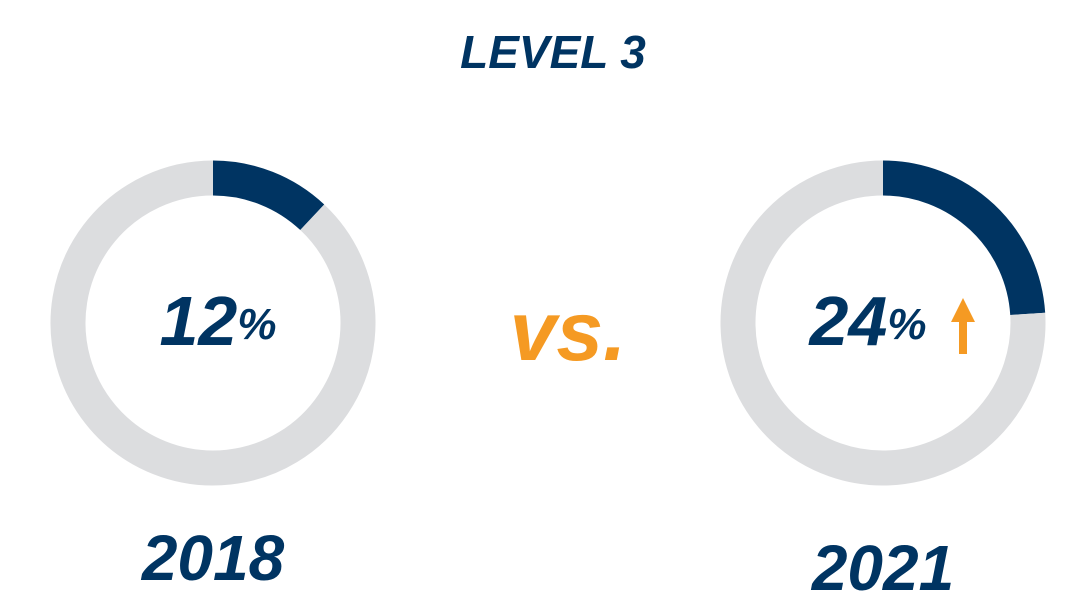  What do you see at coordinates (963, 310) in the screenshot?
I see `arrow-head` at bounding box center [963, 310].